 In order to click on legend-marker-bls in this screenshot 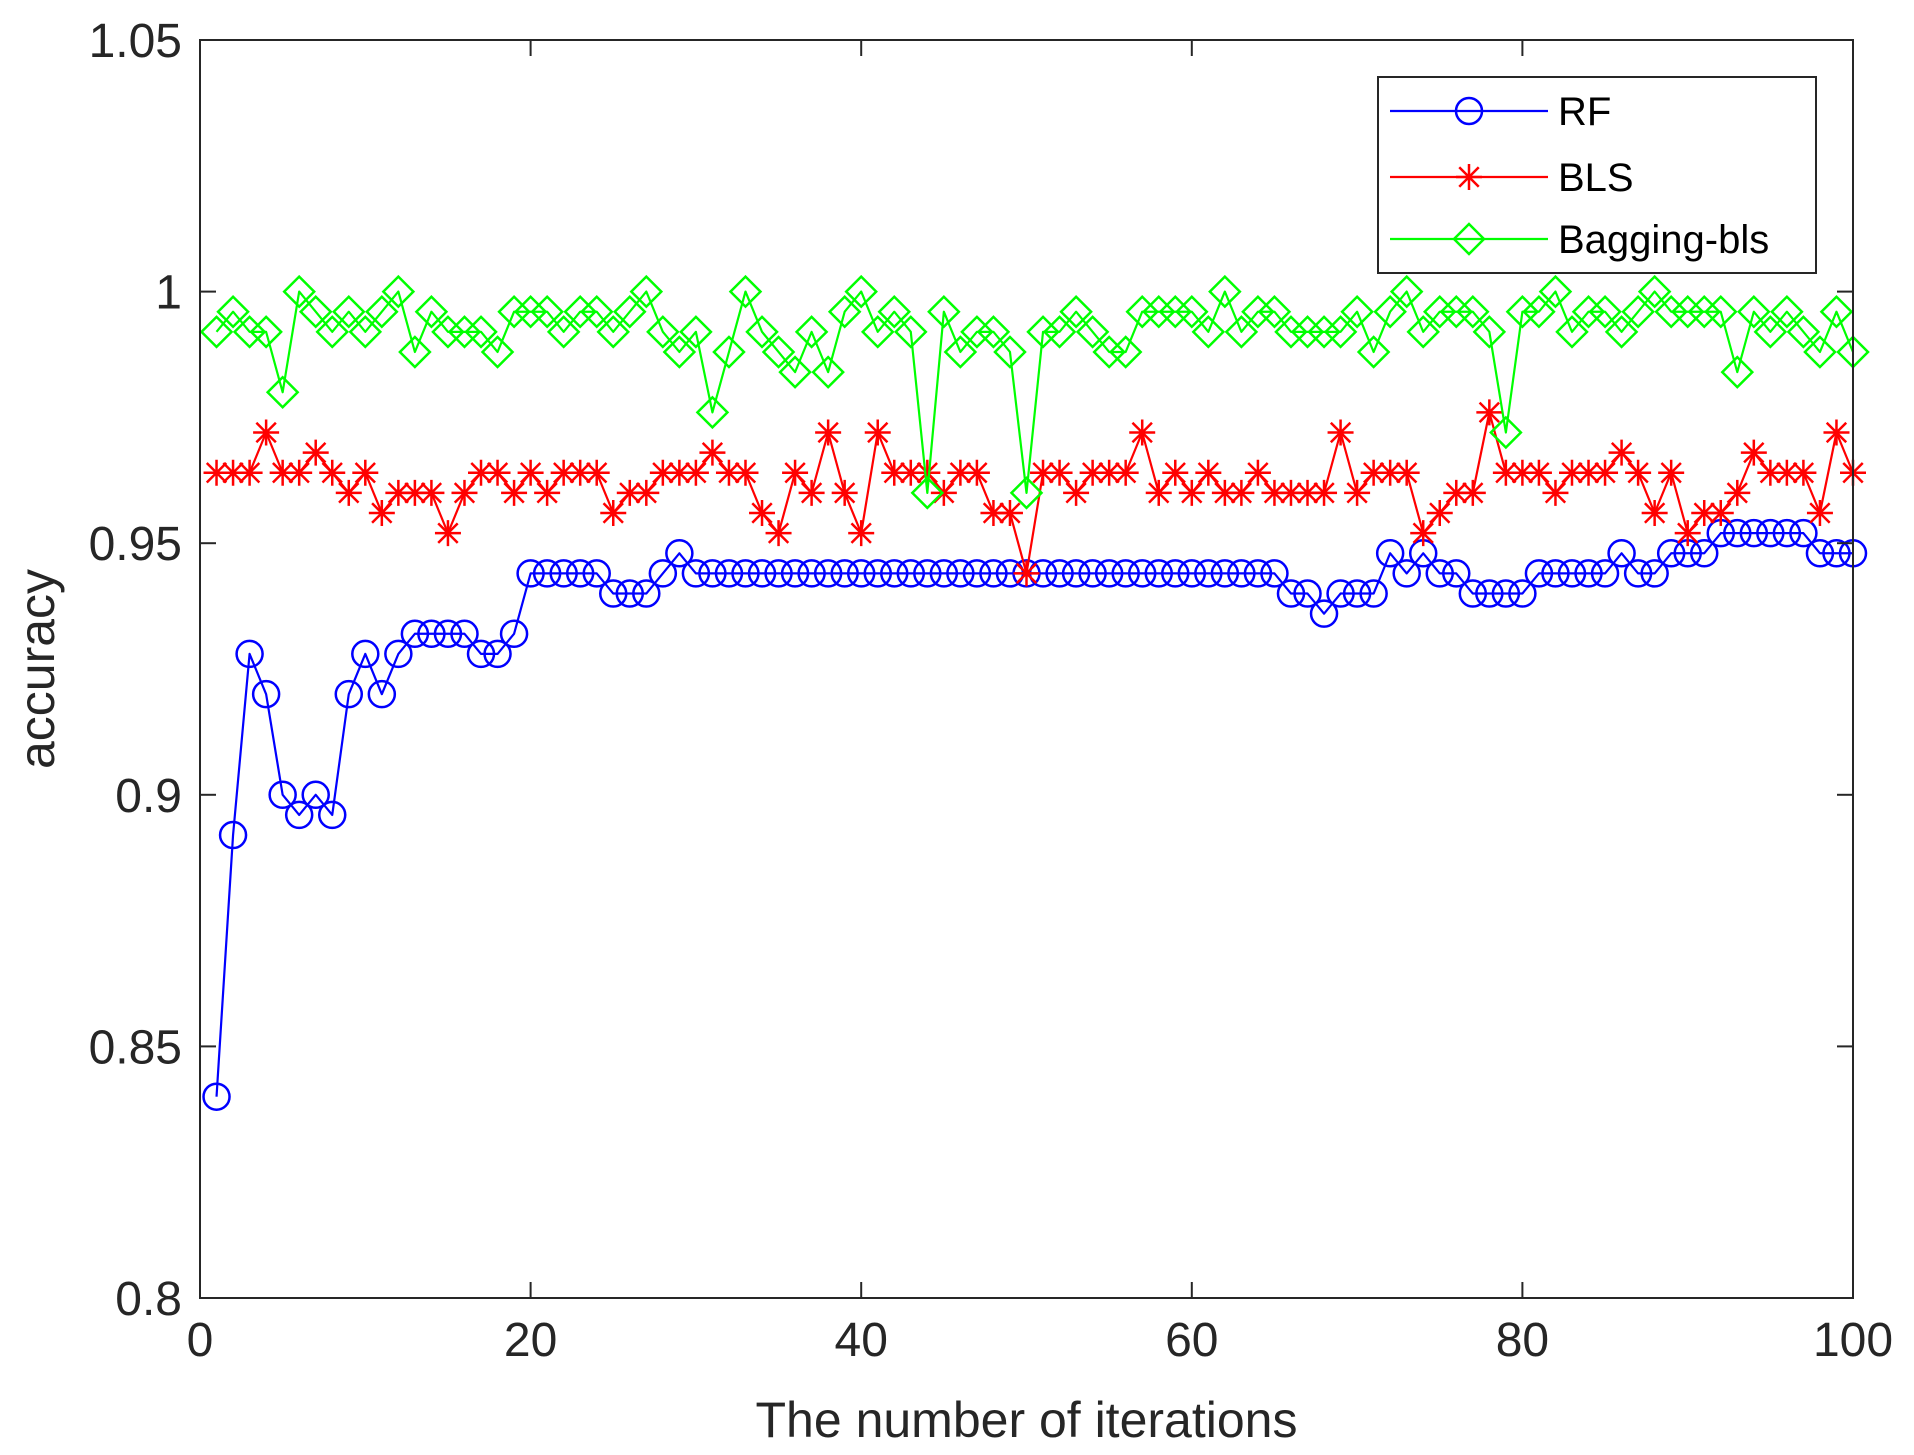, I will do `click(1469, 177)`.